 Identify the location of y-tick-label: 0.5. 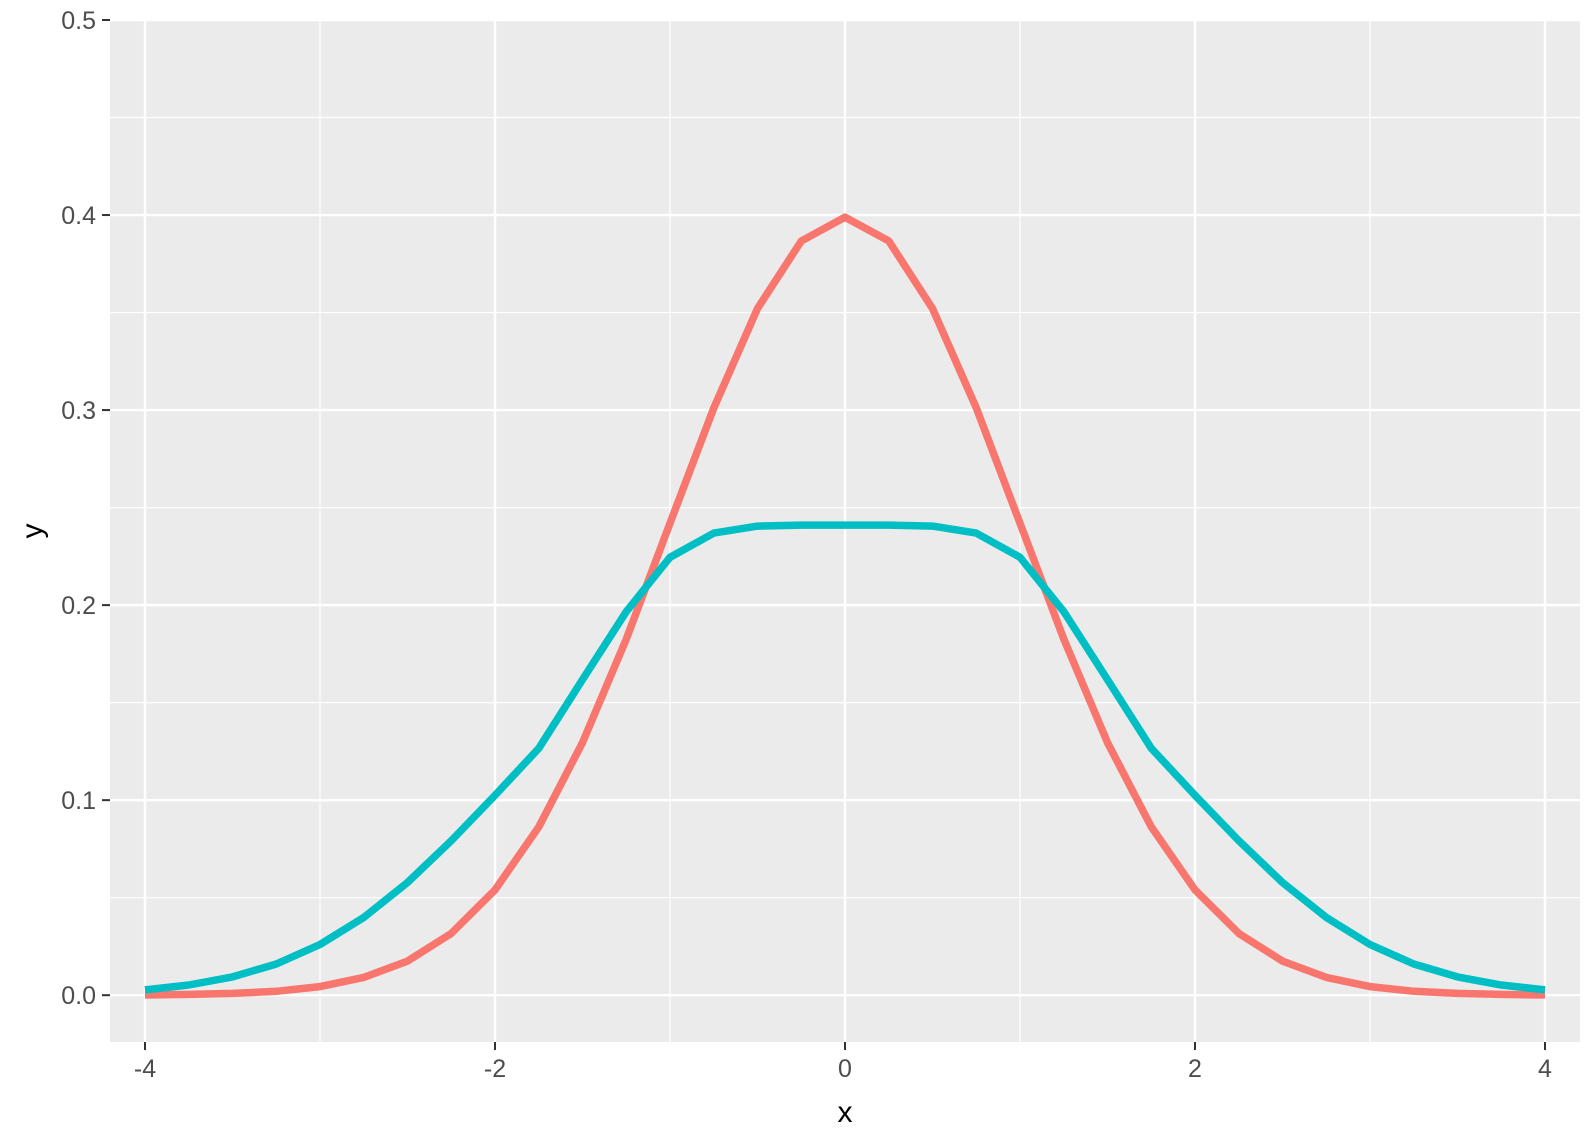
(78, 21).